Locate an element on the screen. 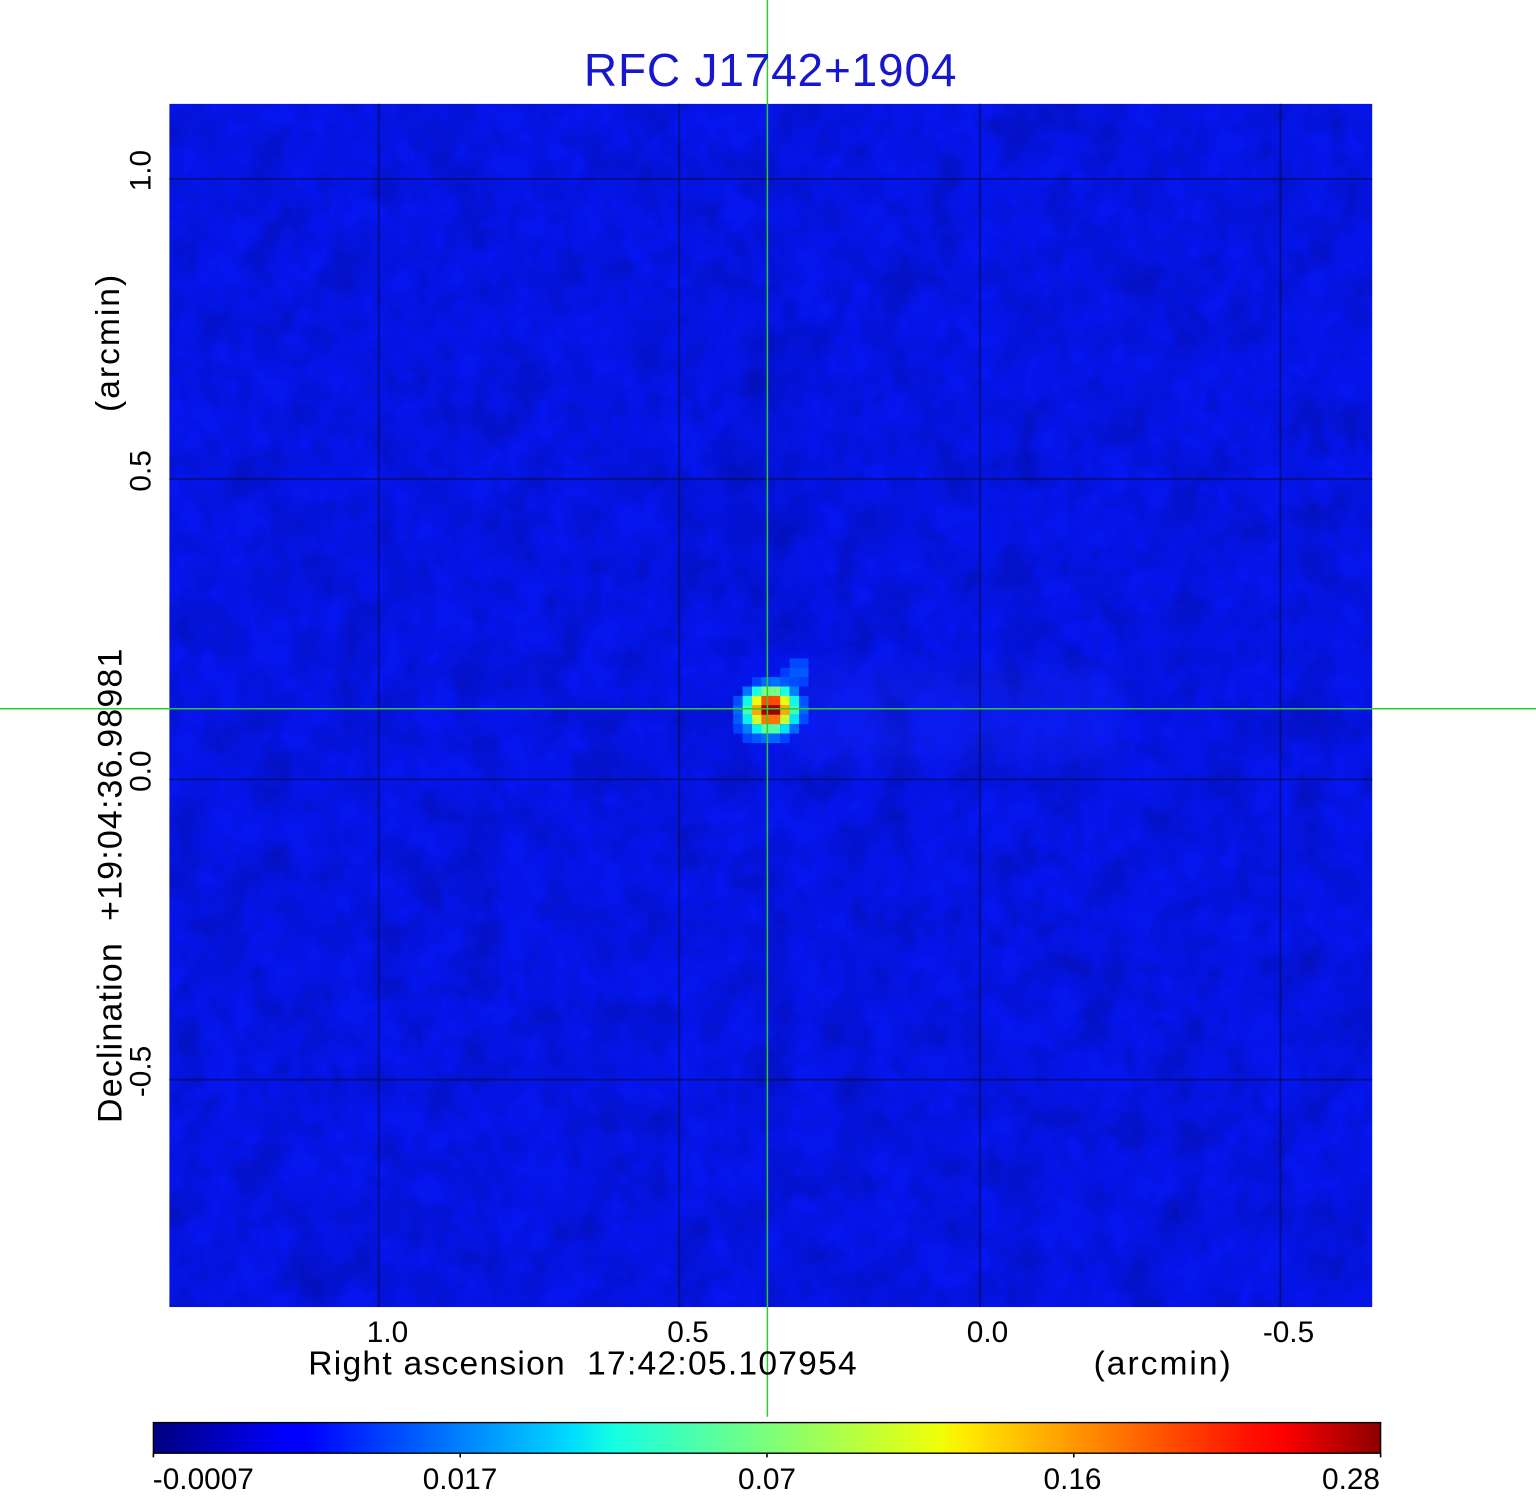 The image size is (1536, 1511). svg-text: 0.07 is located at coordinates (767, 1479).